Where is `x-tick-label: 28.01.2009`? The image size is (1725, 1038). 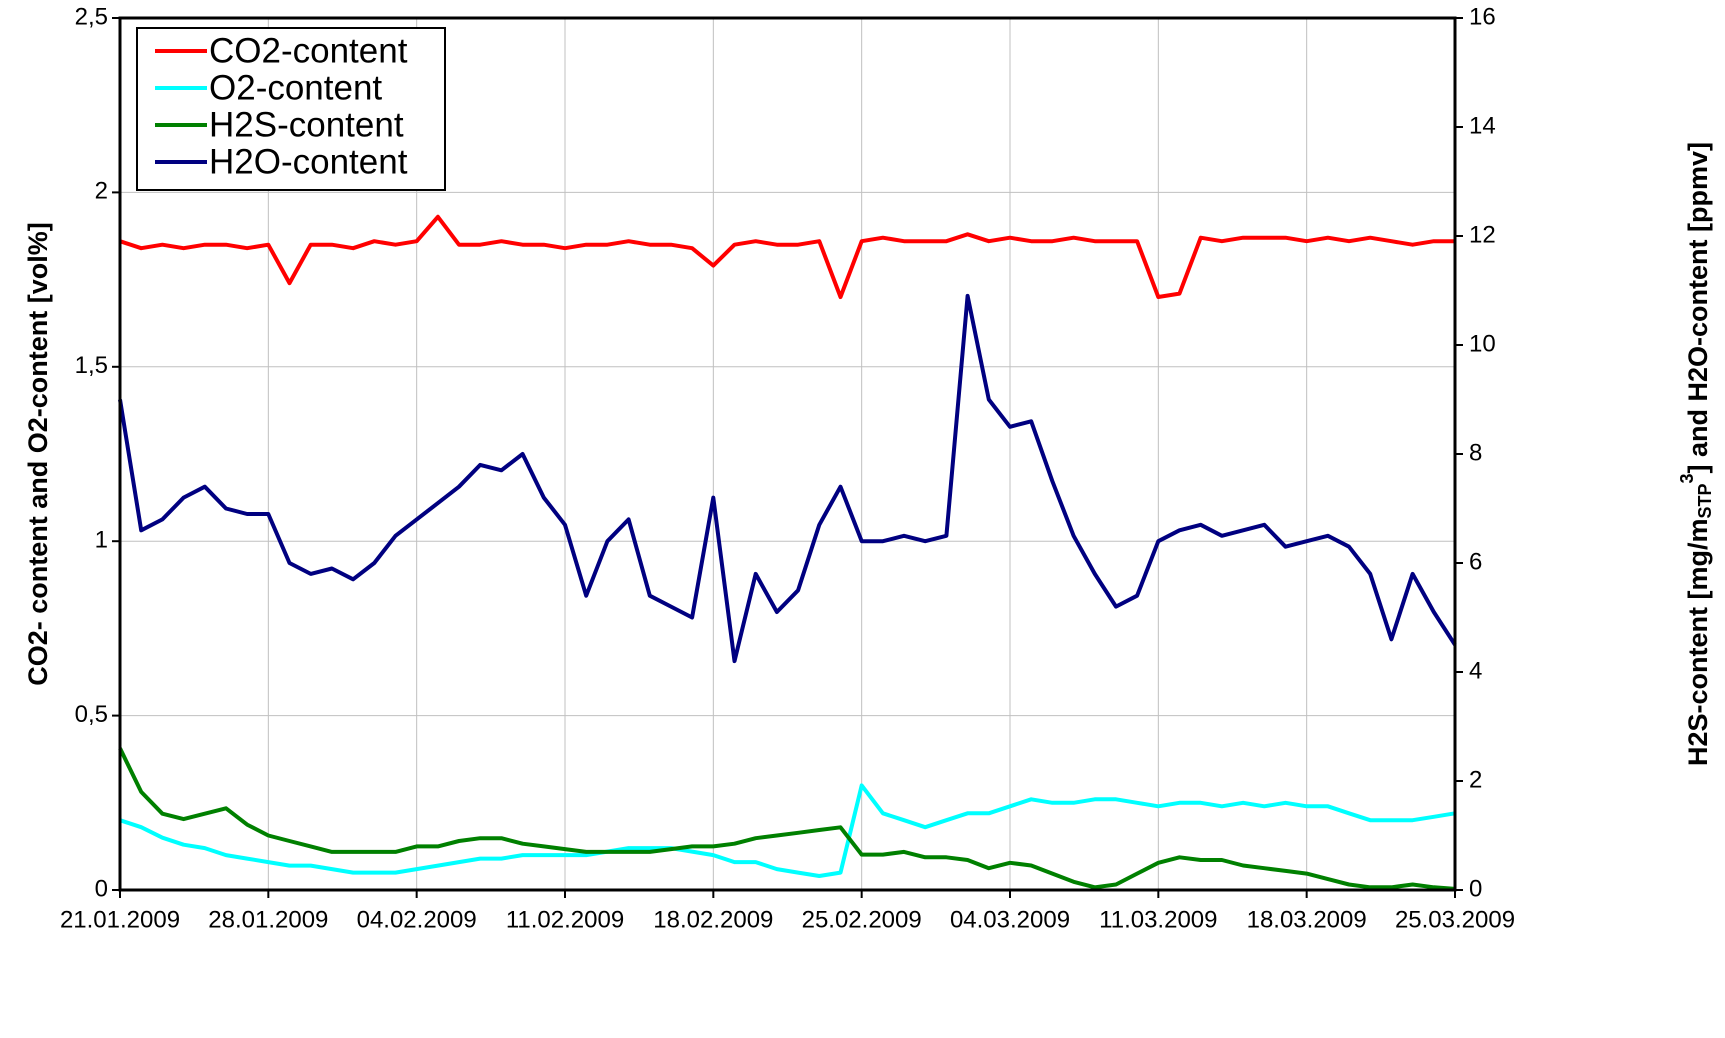 x-tick-label: 28.01.2009 is located at coordinates (268, 919).